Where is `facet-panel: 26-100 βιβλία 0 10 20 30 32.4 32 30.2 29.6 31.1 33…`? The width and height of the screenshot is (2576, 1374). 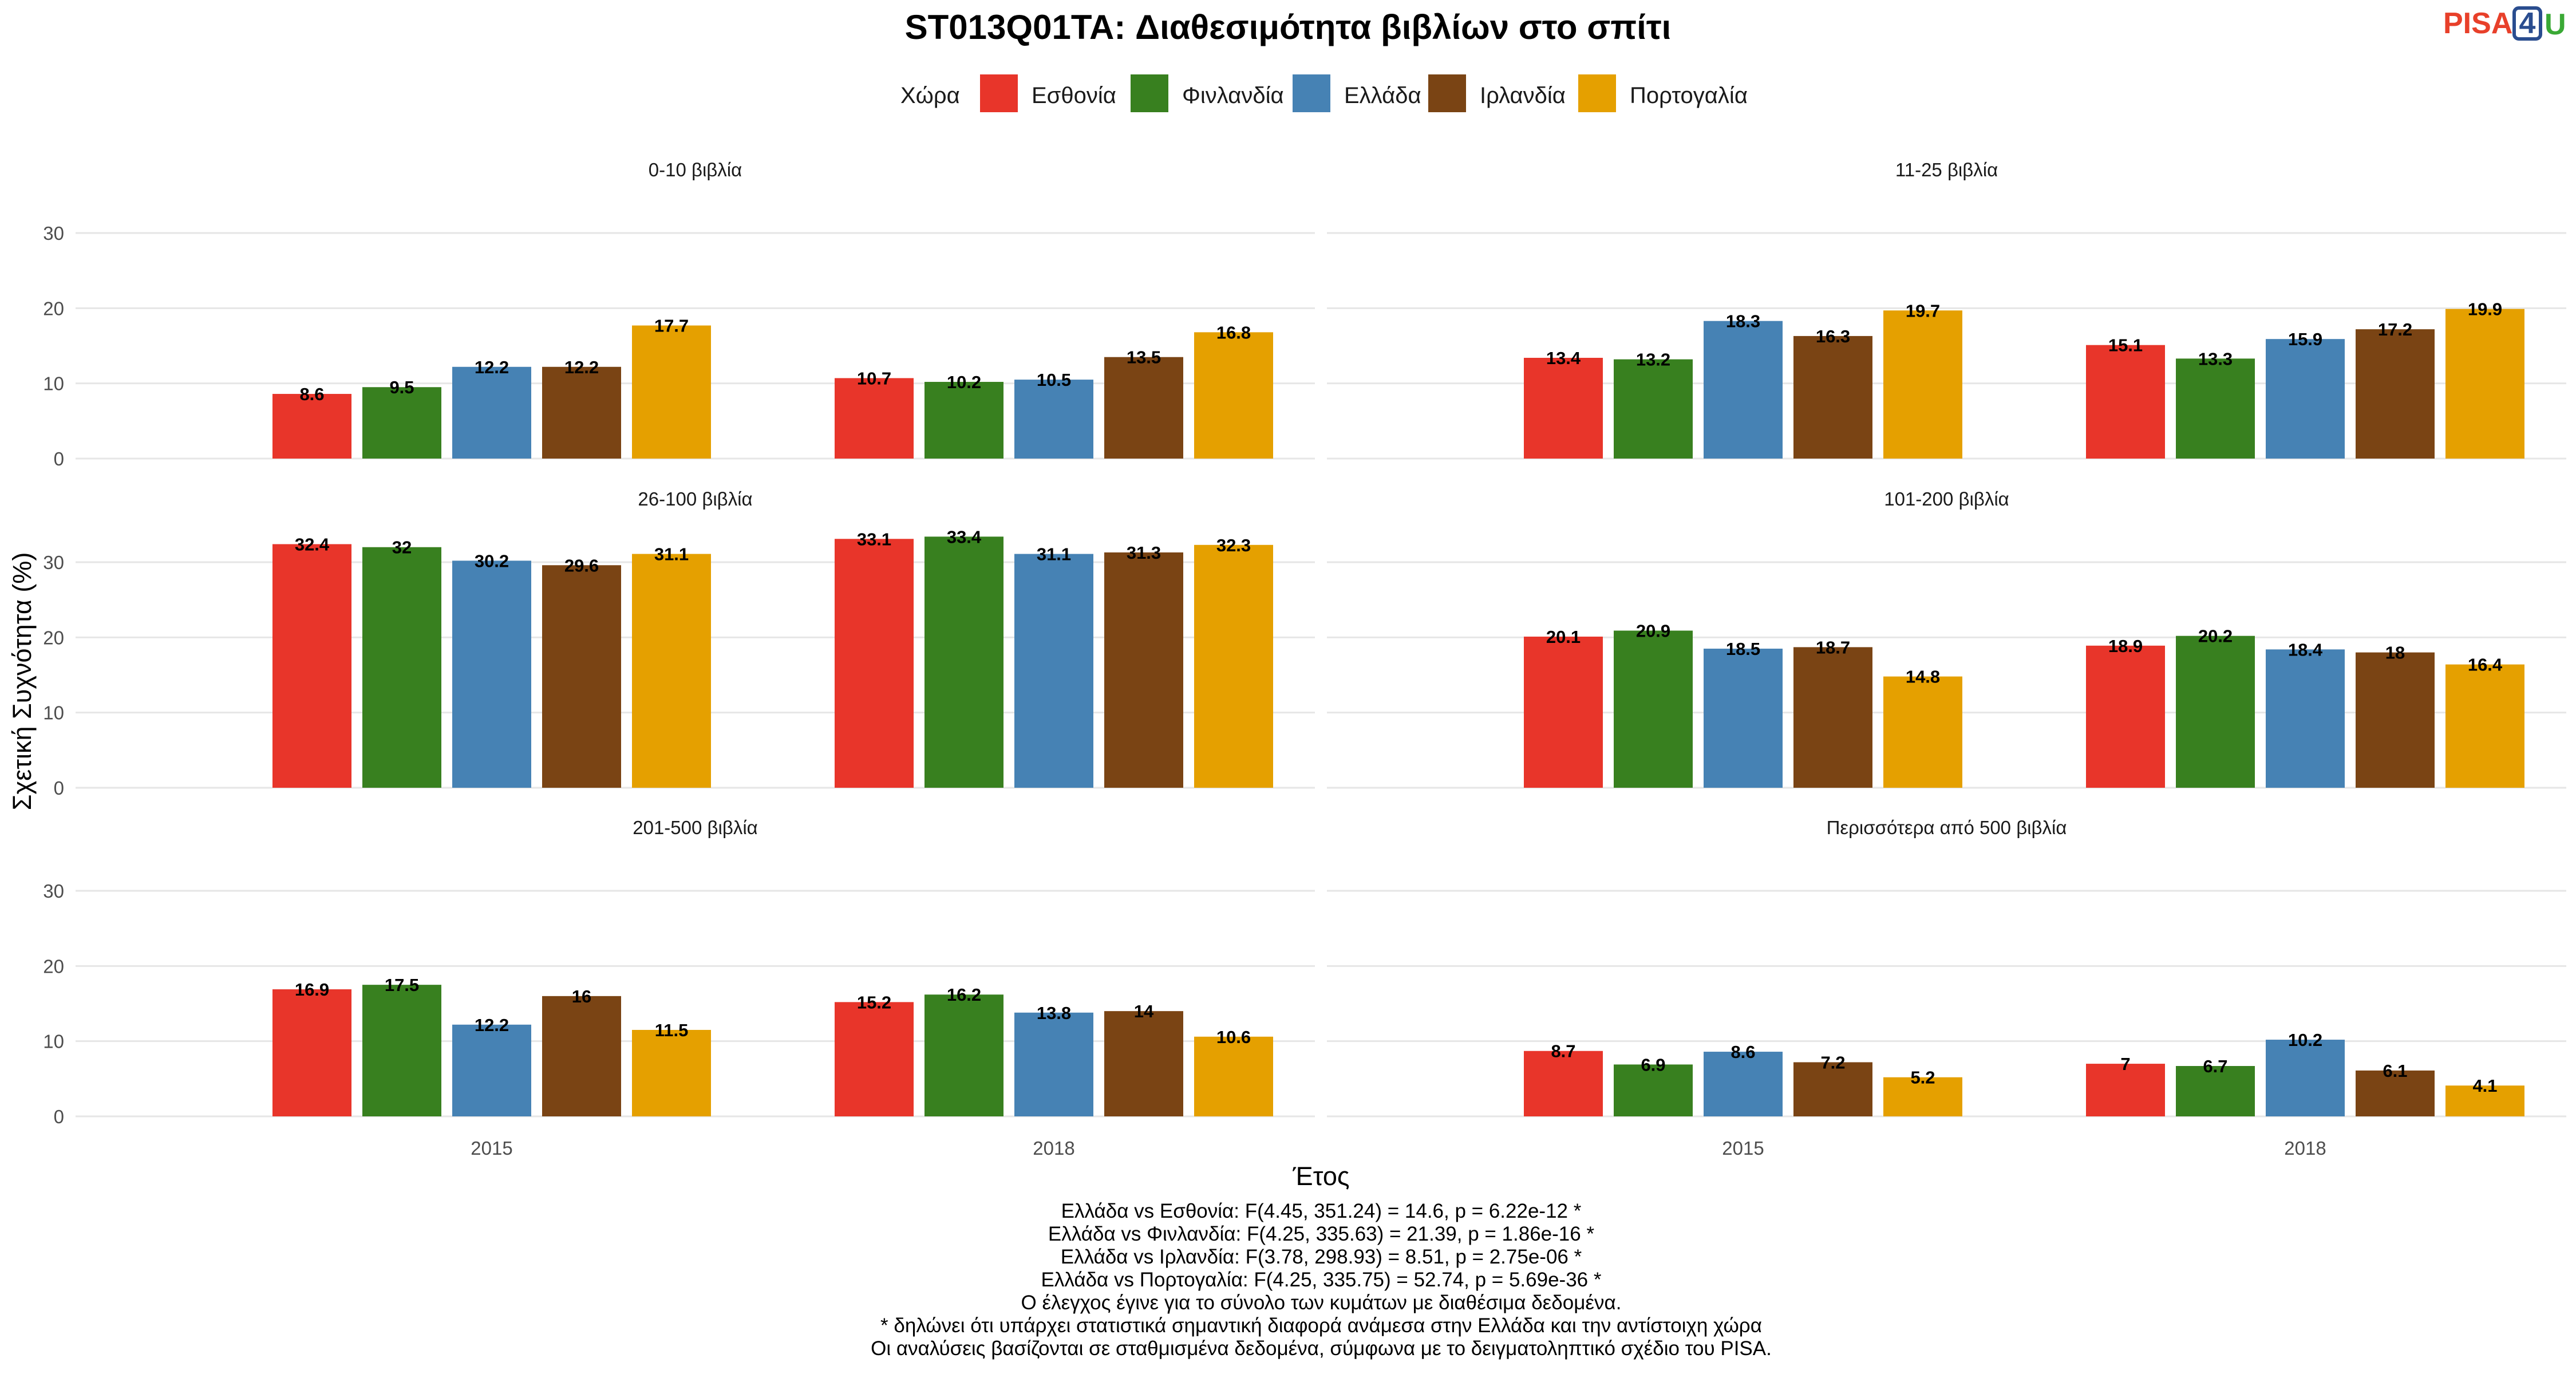
facet-panel: 26-100 βιβλία 0 10 20 30 32.4 32 30.2 29.6 31.1 33… is located at coordinates (679, 643).